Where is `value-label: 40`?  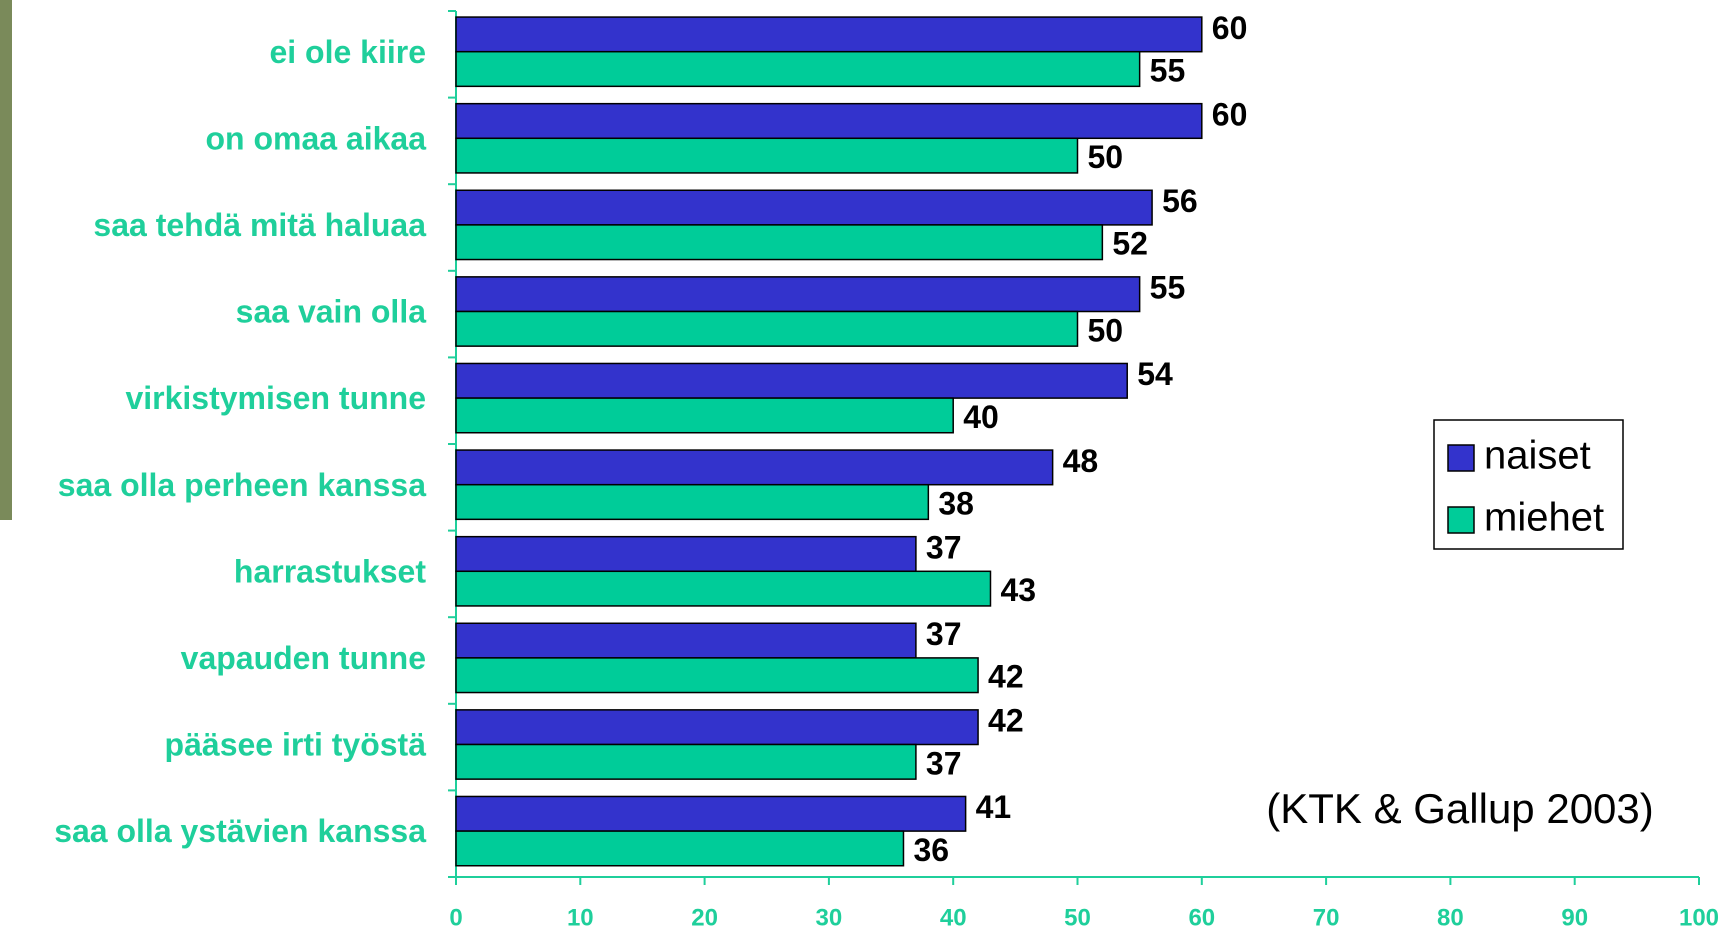
value-label: 40 is located at coordinates (981, 417).